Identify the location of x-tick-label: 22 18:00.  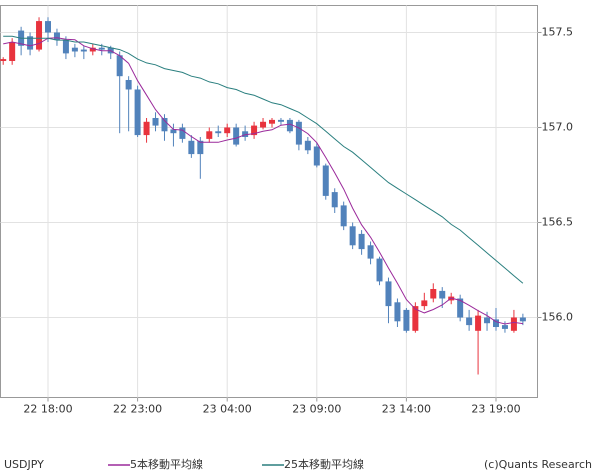
(47, 409).